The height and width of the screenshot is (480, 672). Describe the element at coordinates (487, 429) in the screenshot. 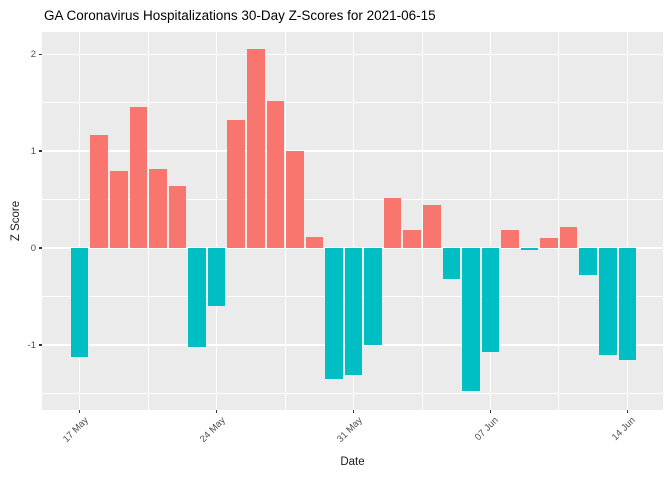

I see `x-tick-label: 07 Jun` at that location.